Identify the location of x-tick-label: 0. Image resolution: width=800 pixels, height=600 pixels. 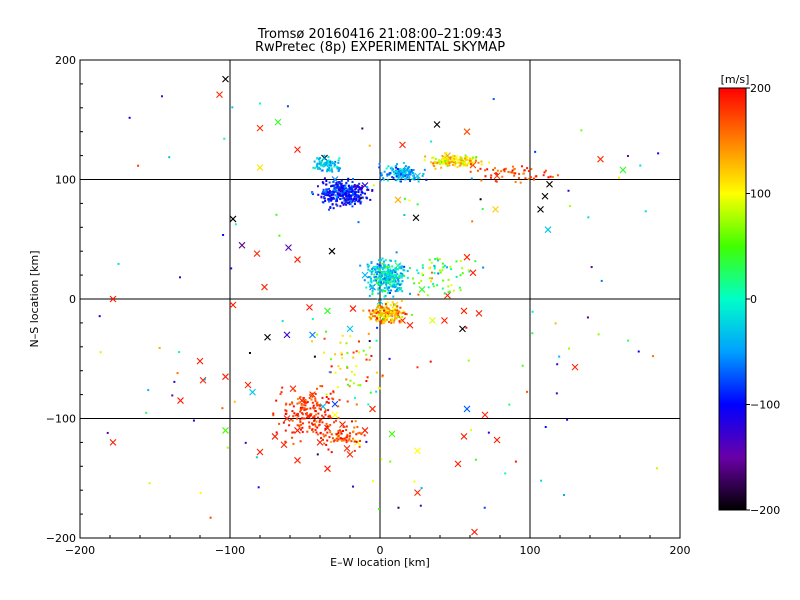
(380, 550).